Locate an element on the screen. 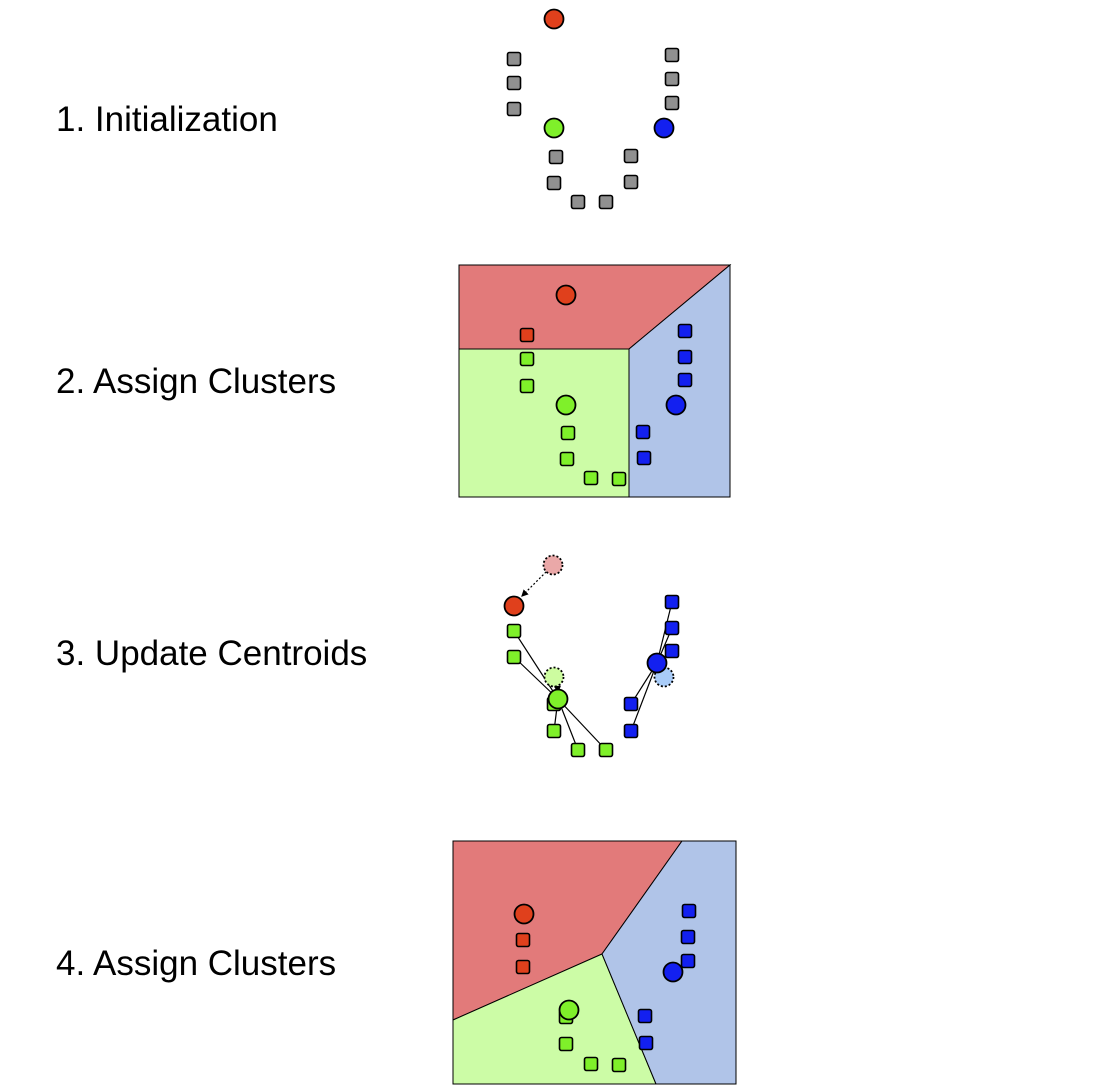  step-label-assign-clusters-final: 4. Assign Clusters is located at coordinates (196, 963).